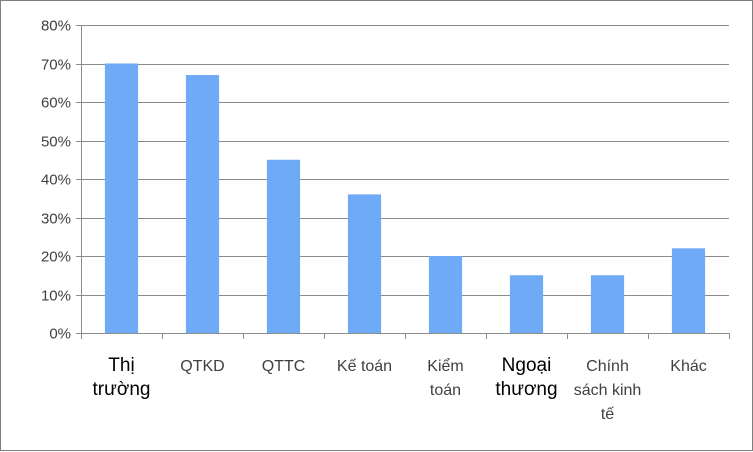 This screenshot has width=753, height=452. Describe the element at coordinates (56, 103) in the screenshot. I see `y-tick-label: 60%` at that location.